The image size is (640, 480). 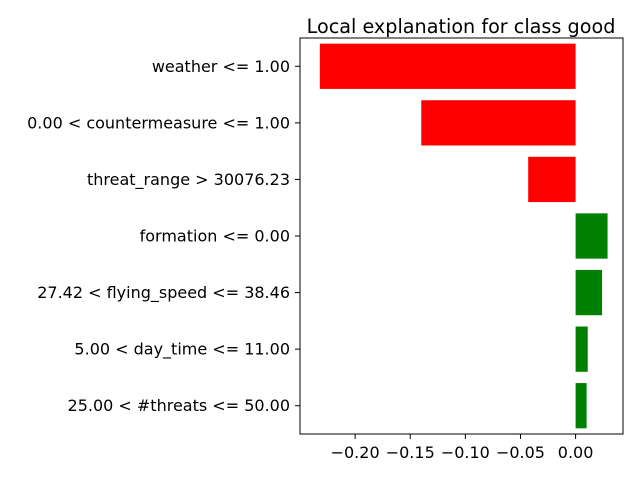 I want to click on y-tick-label: formation <= 0.00, so click(x=215, y=236).